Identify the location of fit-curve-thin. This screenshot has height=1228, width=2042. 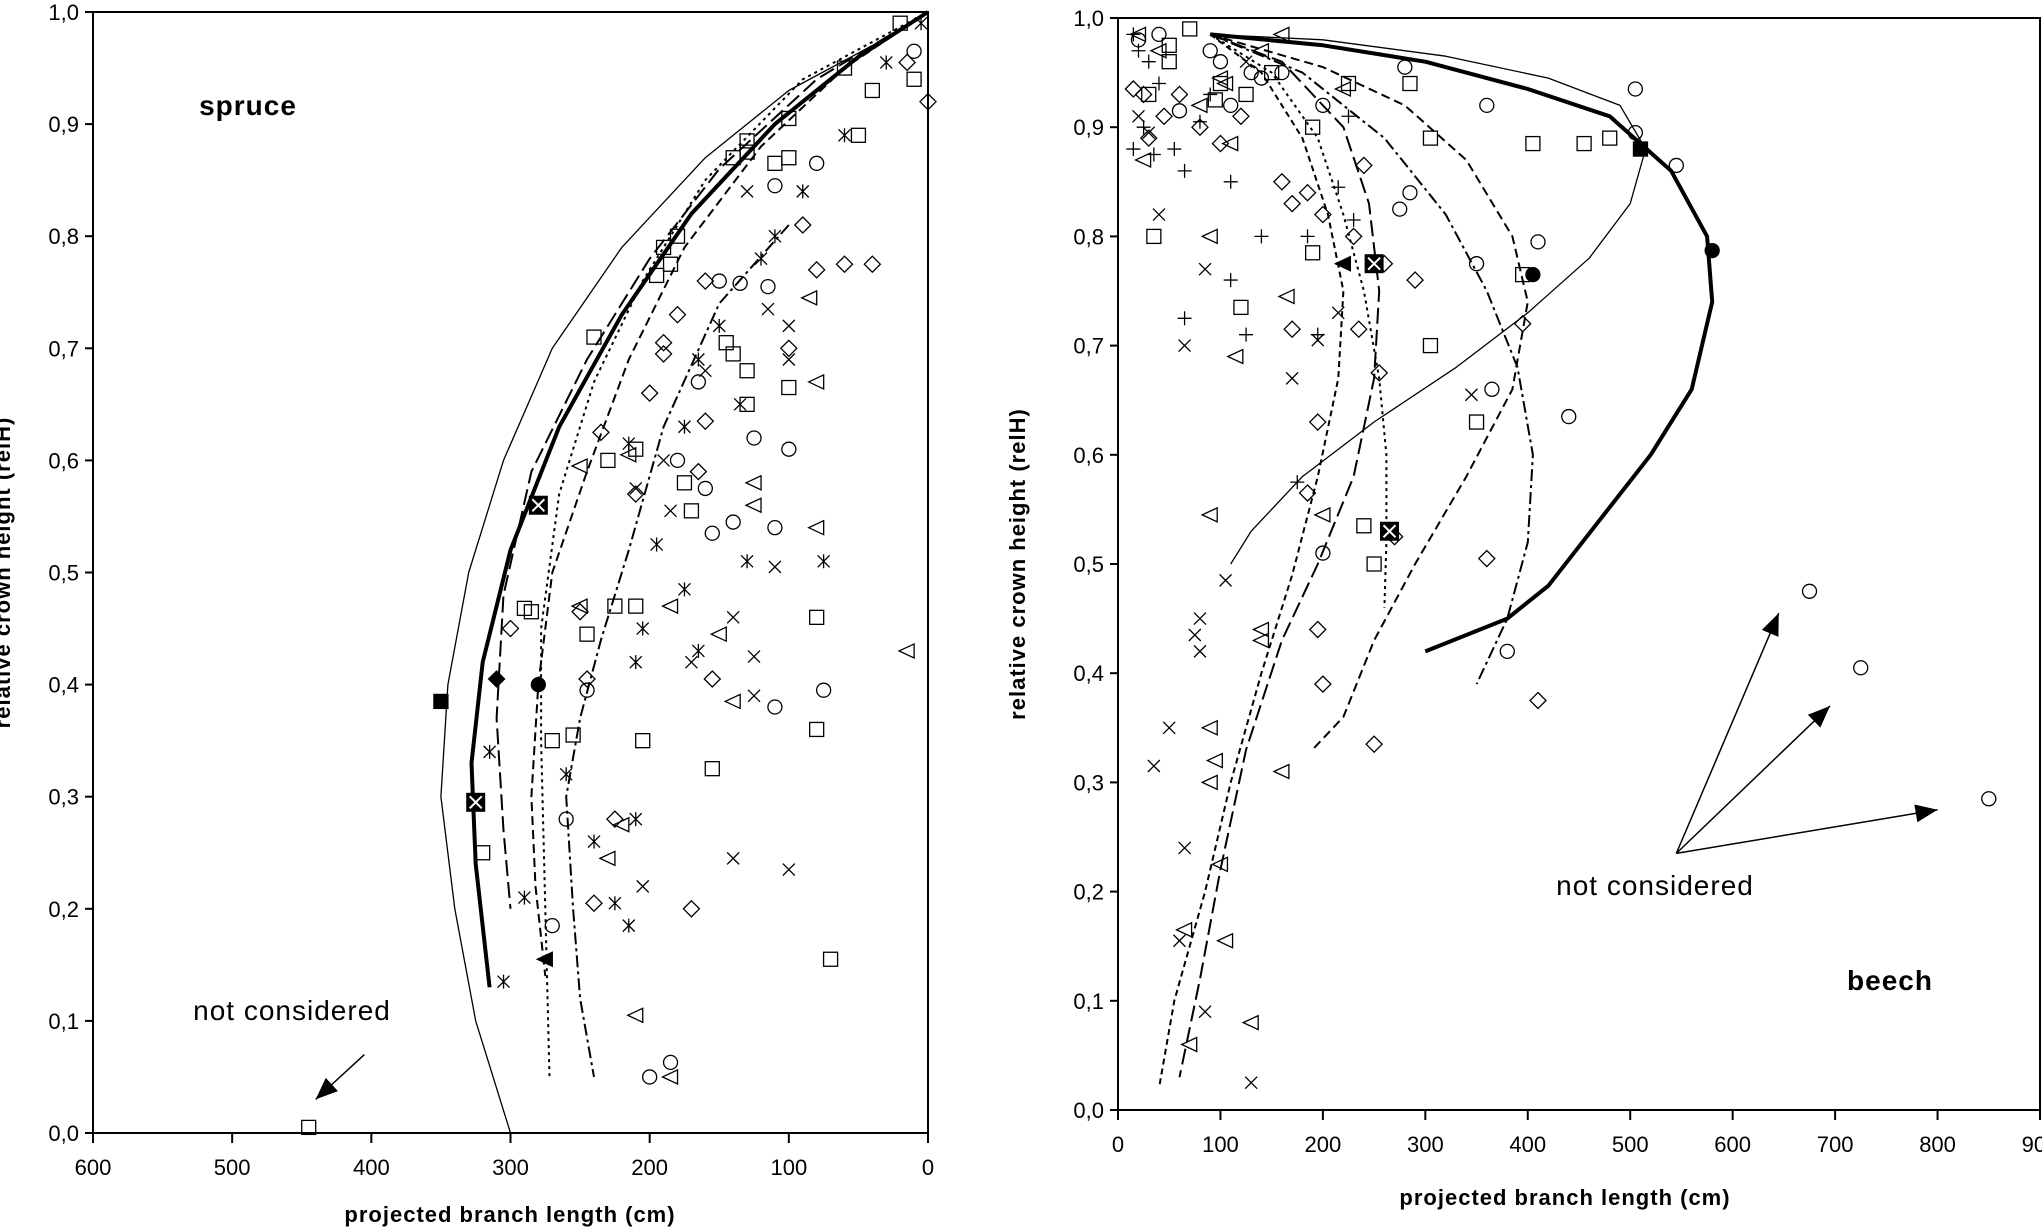
(1428, 299).